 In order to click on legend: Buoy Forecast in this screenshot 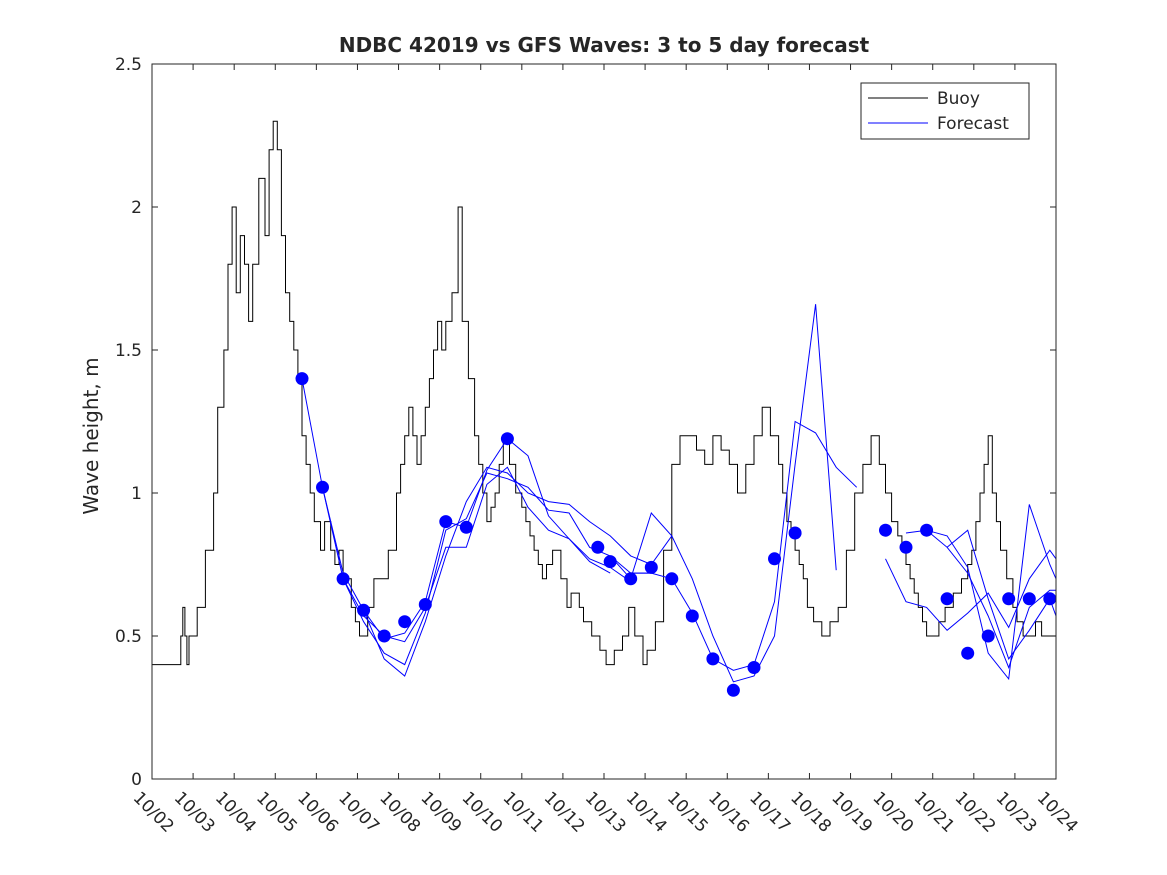, I will do `click(945, 111)`.